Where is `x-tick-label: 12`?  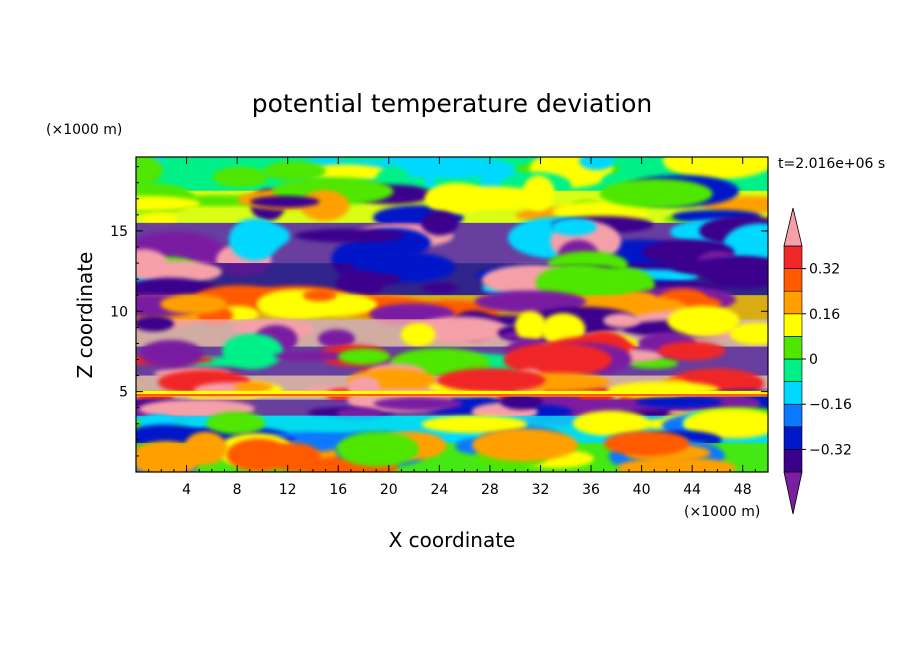 x-tick-label: 12 is located at coordinates (288, 490).